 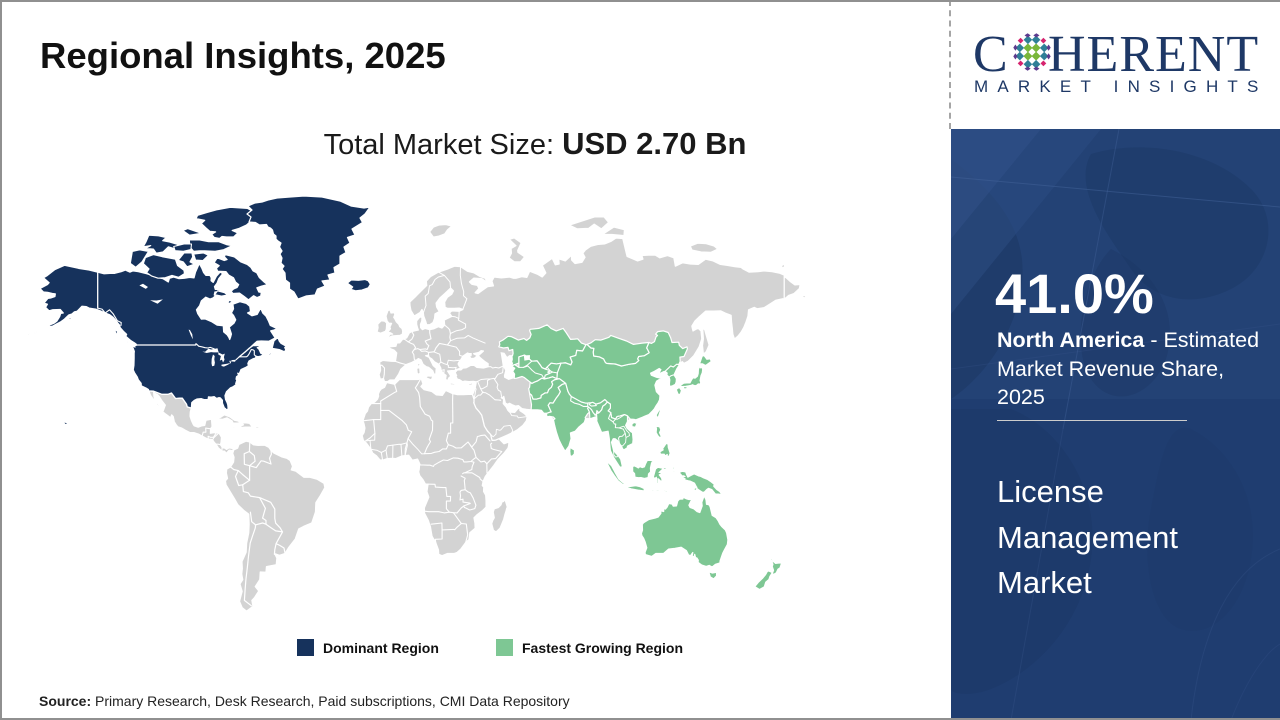 I want to click on svg-text: HERENT, so click(x=1153, y=54).